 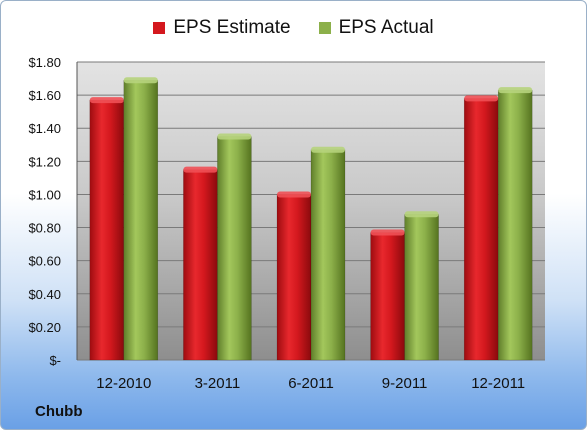 What do you see at coordinates (44, 161) in the screenshot?
I see `y-tick-label: $1.20` at bounding box center [44, 161].